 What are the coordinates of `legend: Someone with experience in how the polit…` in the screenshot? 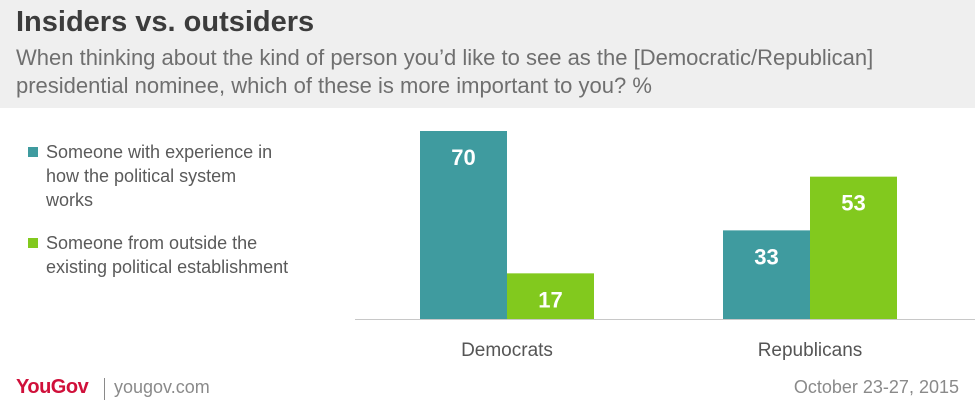 It's located at (193, 209).